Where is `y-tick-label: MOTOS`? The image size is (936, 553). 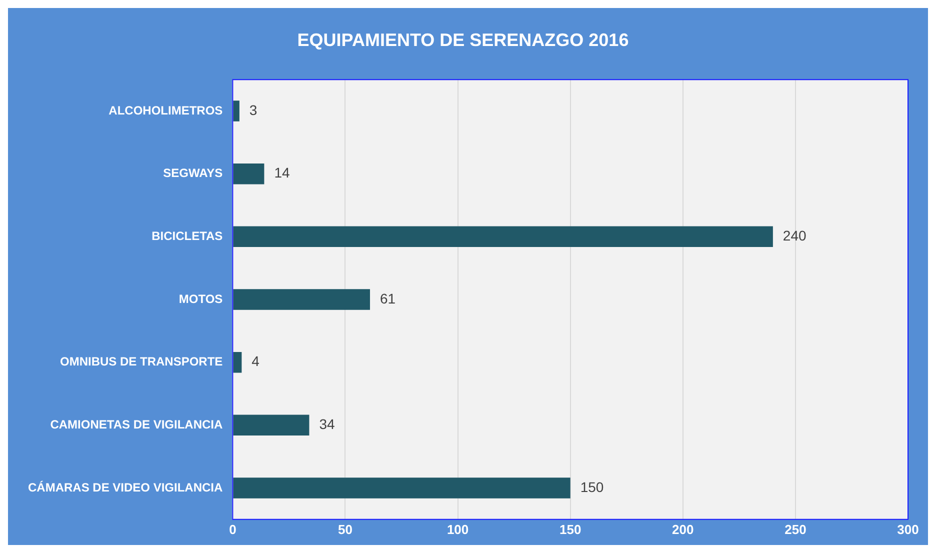 y-tick-label: MOTOS is located at coordinates (200, 299).